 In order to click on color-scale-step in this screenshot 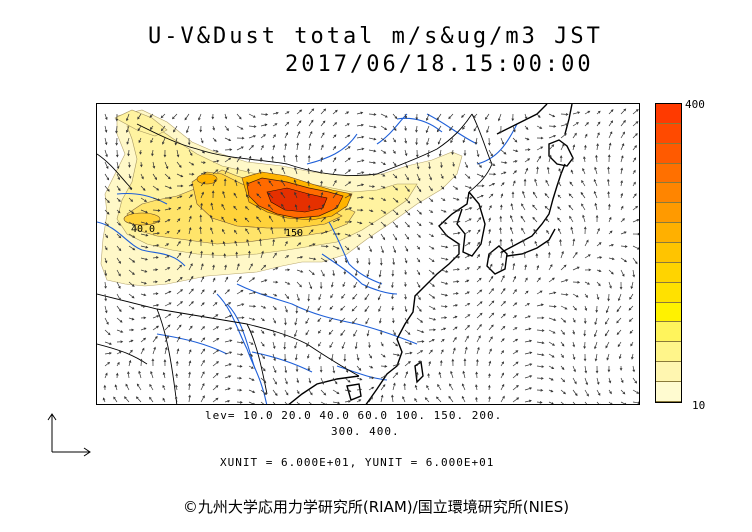, I will do `click(668, 153)`.